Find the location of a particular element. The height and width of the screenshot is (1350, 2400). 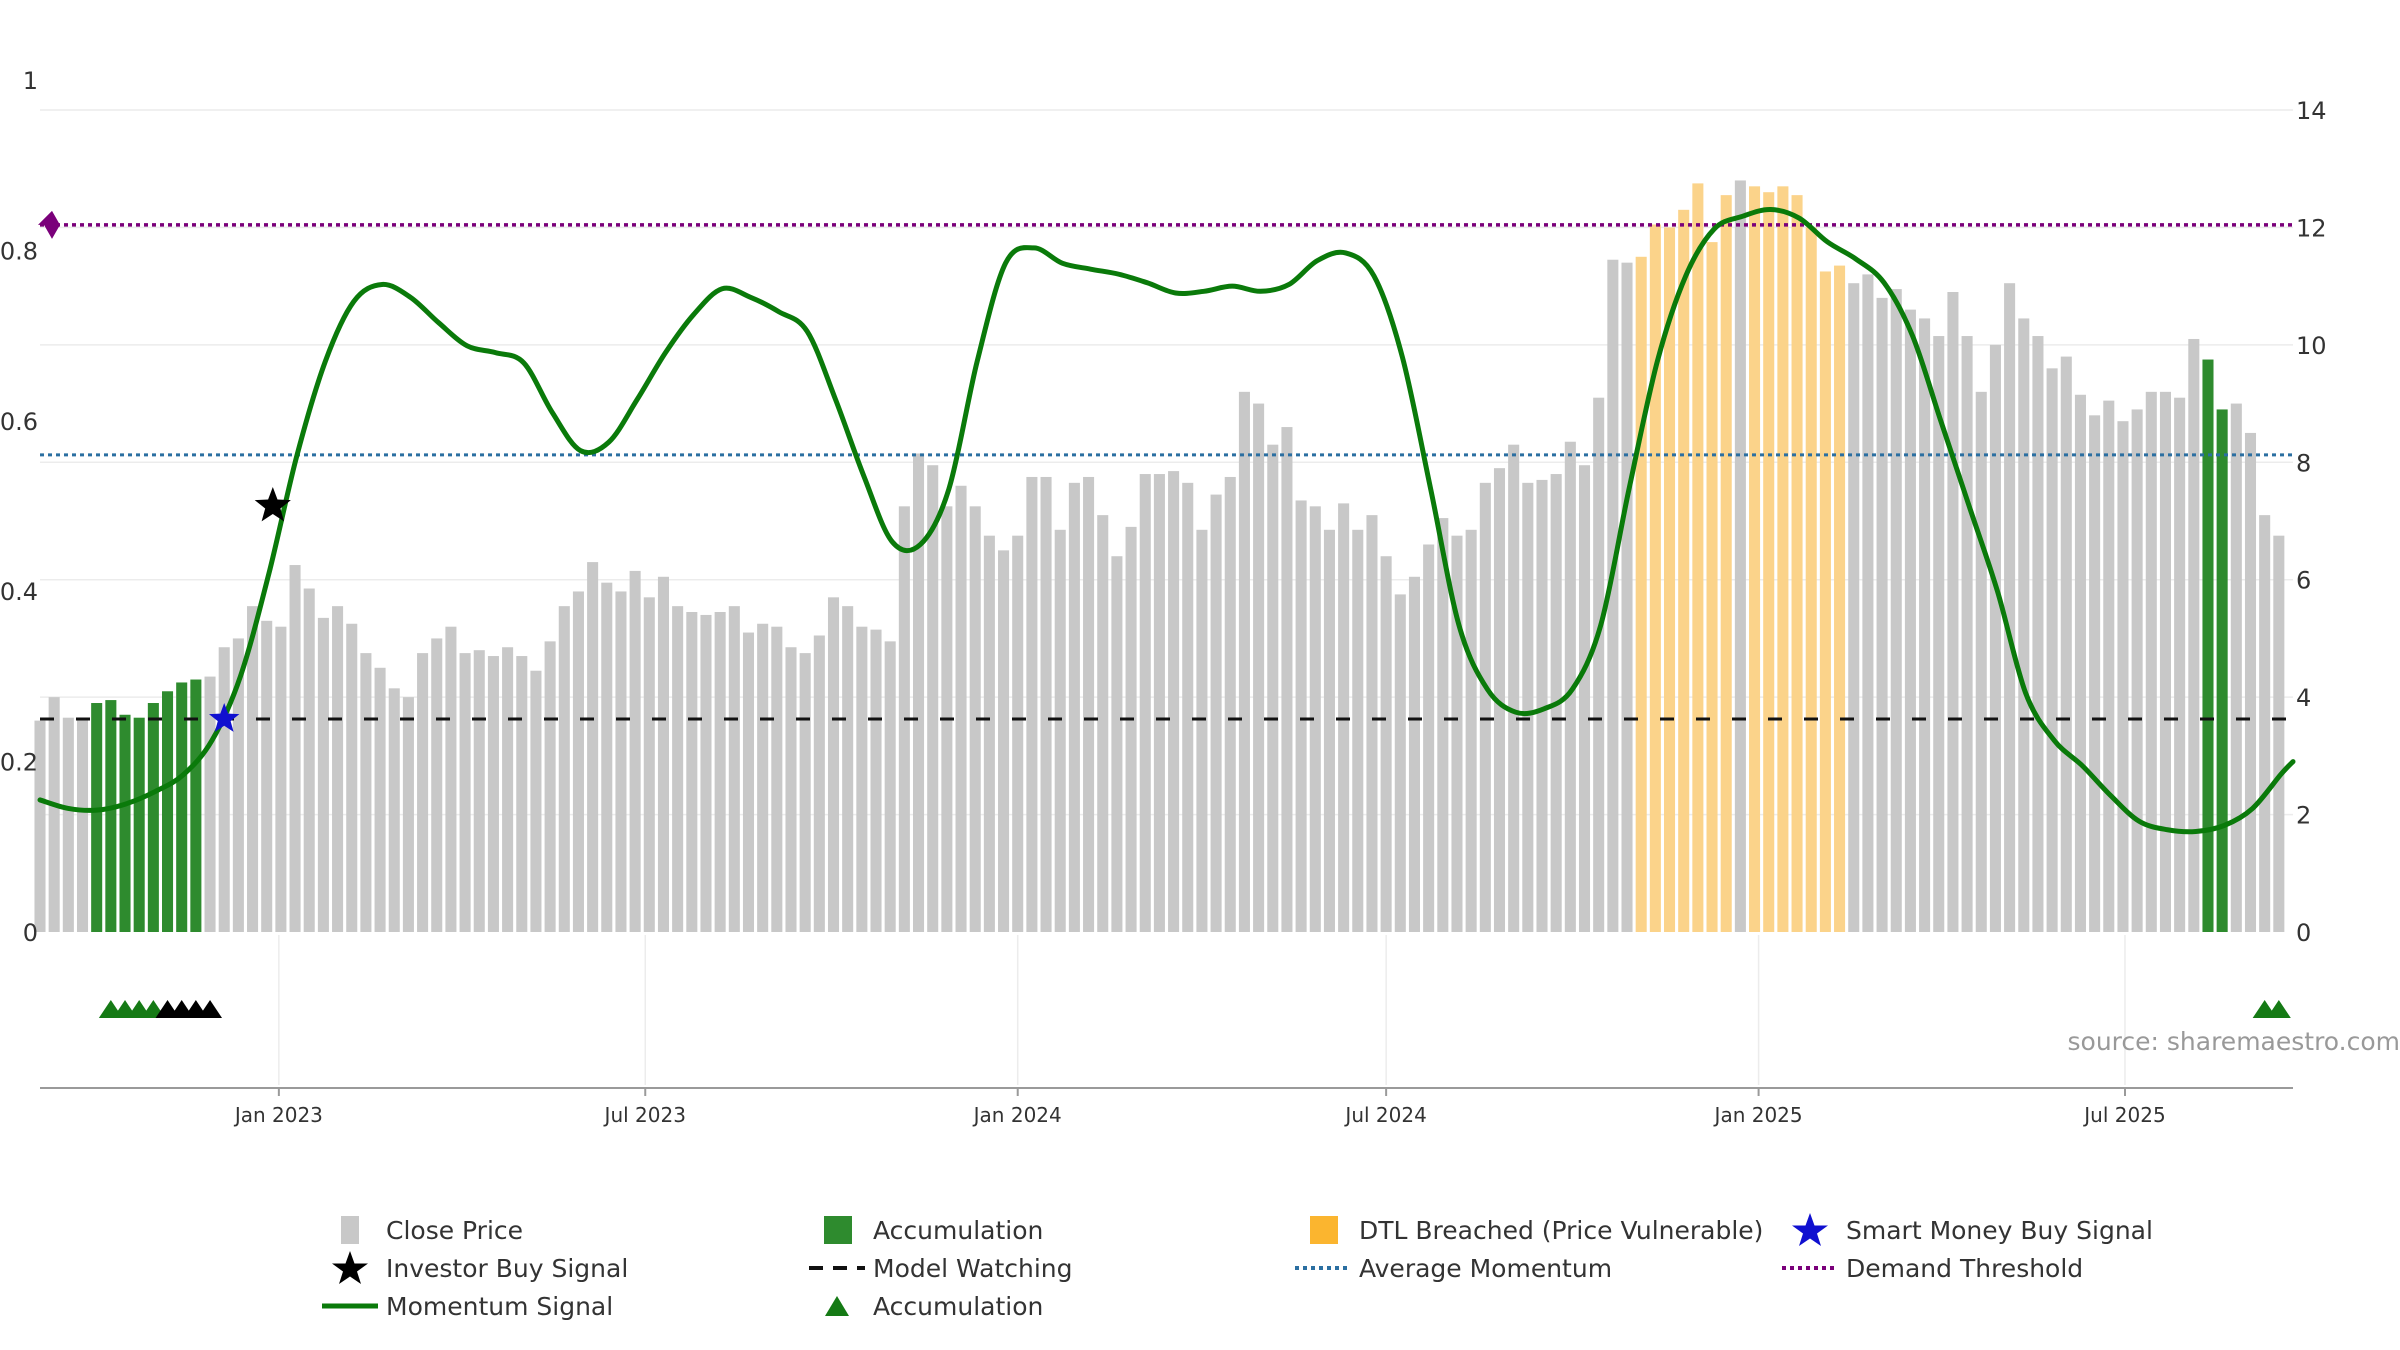

legend-label: Average Momentum is located at coordinates (1486, 1268).